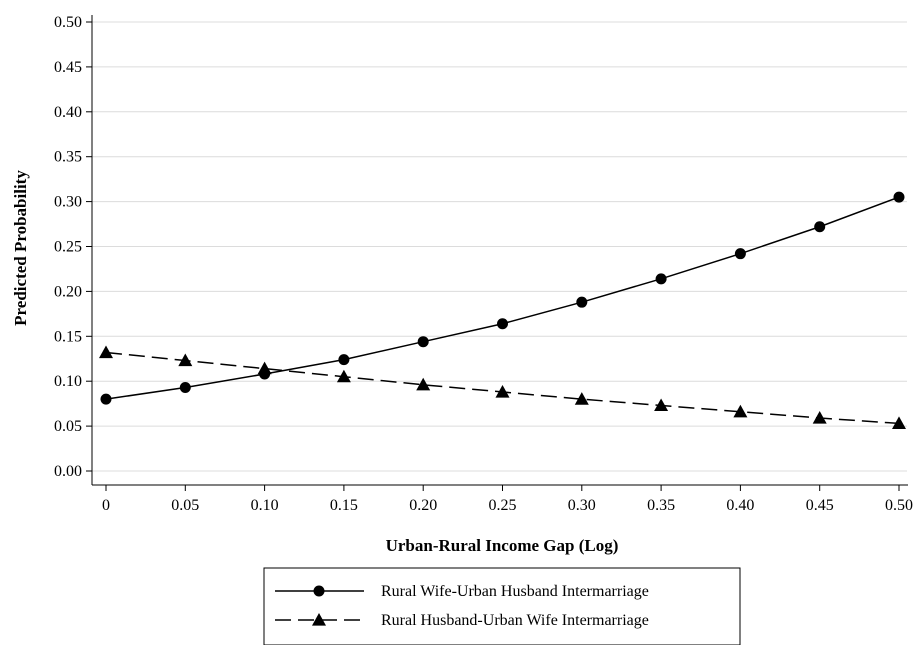 The height and width of the screenshot is (645, 919). What do you see at coordinates (582, 505) in the screenshot?
I see `x-tick-label: 0.30` at bounding box center [582, 505].